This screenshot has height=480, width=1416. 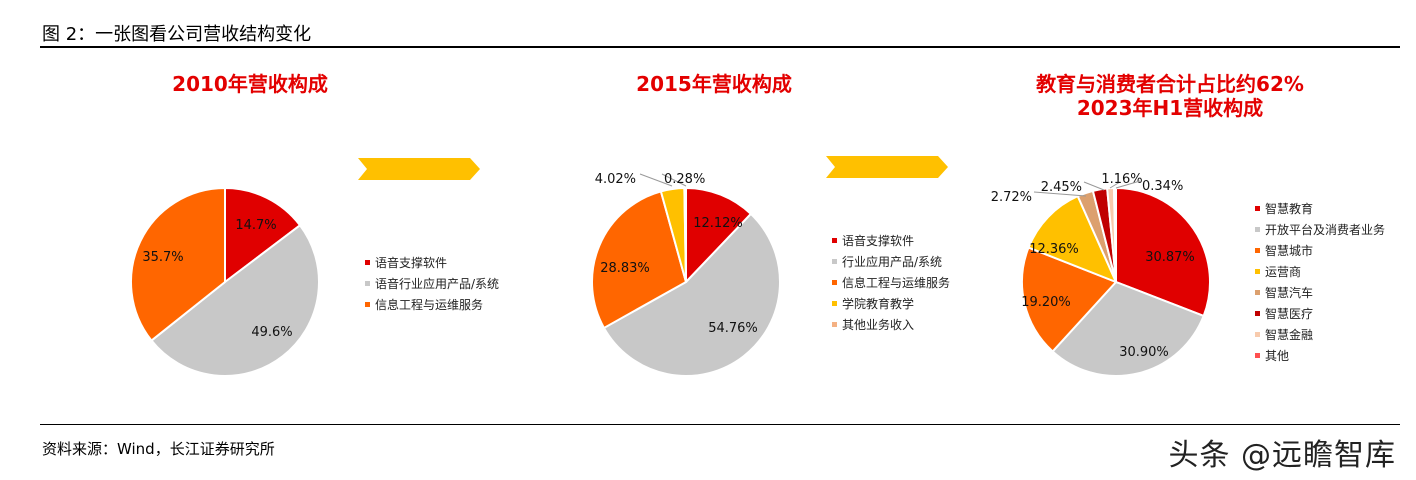 What do you see at coordinates (1170, 108) in the screenshot?
I see `chart-3-subtitle: 2023年H1营收构成` at bounding box center [1170, 108].